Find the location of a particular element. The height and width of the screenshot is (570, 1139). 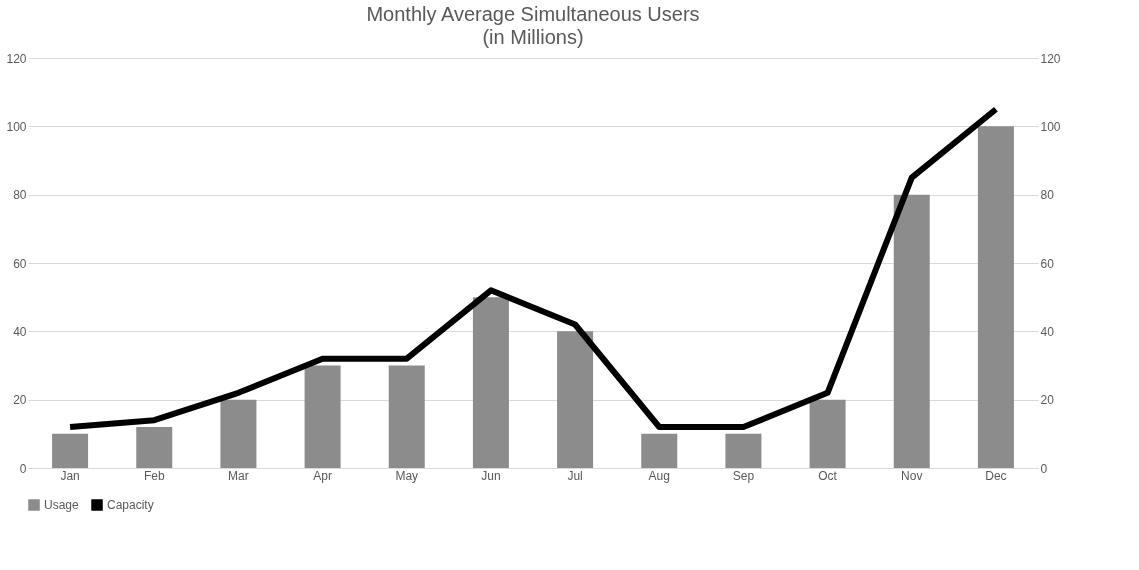

y2-tick-label: 40 is located at coordinates (1047, 331).